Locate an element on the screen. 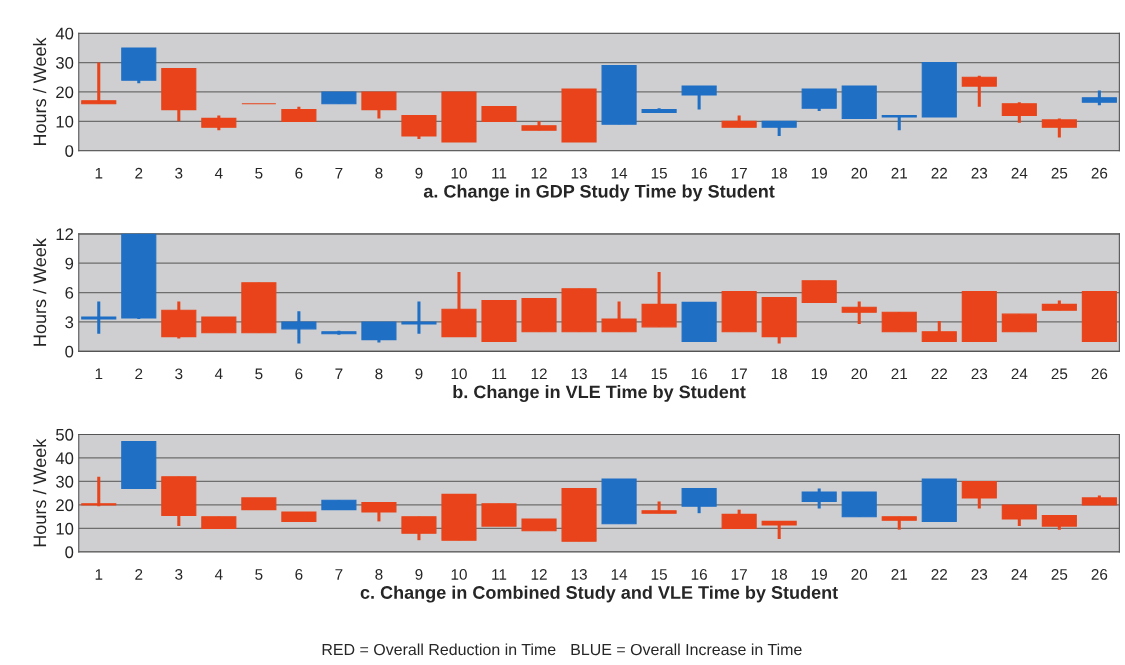 Image resolution: width=1125 pixels, height=665 pixels. text: BLUE = Overall Increase in Time is located at coordinates (686, 649).